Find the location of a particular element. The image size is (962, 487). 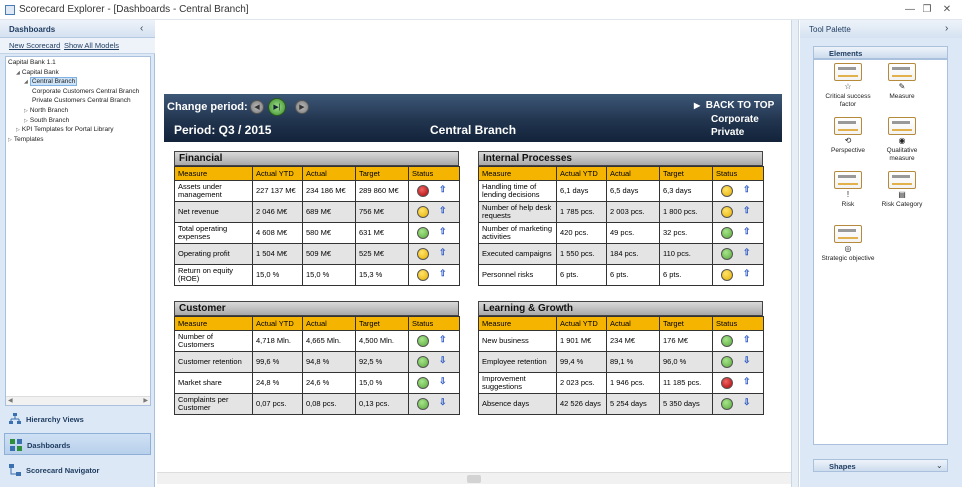

main-horizontal-scrollbar is located at coordinates (474, 478).